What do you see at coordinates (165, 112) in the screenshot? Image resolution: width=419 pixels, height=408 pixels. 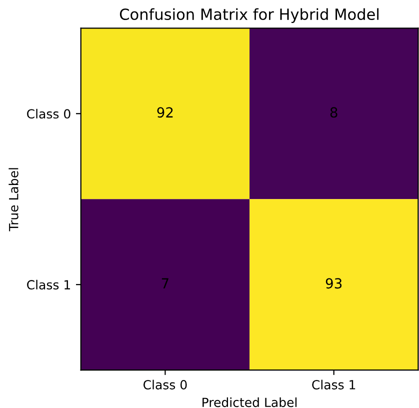 I see `data-label: 92` at bounding box center [165, 112].